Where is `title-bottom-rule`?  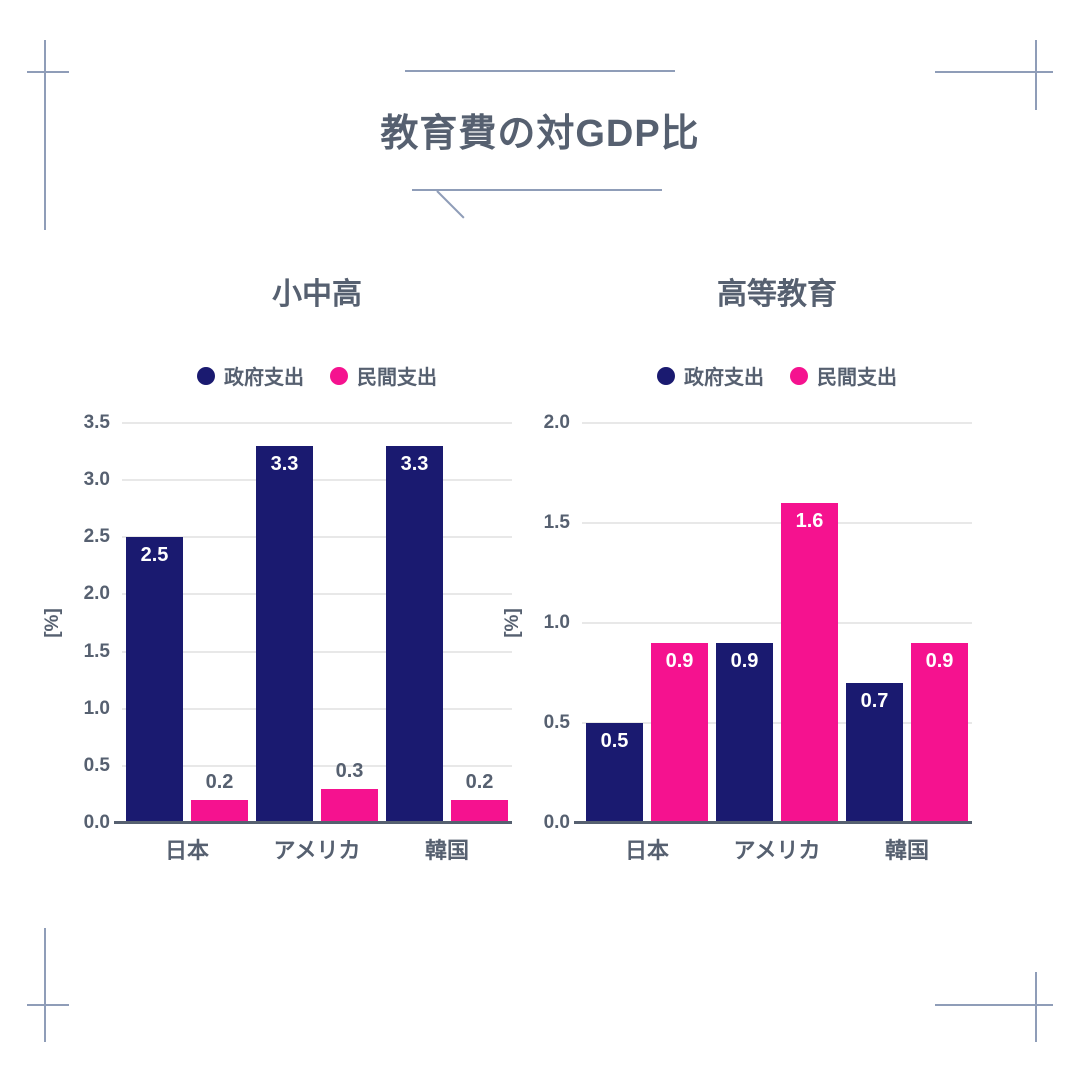 title-bottom-rule is located at coordinates (537, 190).